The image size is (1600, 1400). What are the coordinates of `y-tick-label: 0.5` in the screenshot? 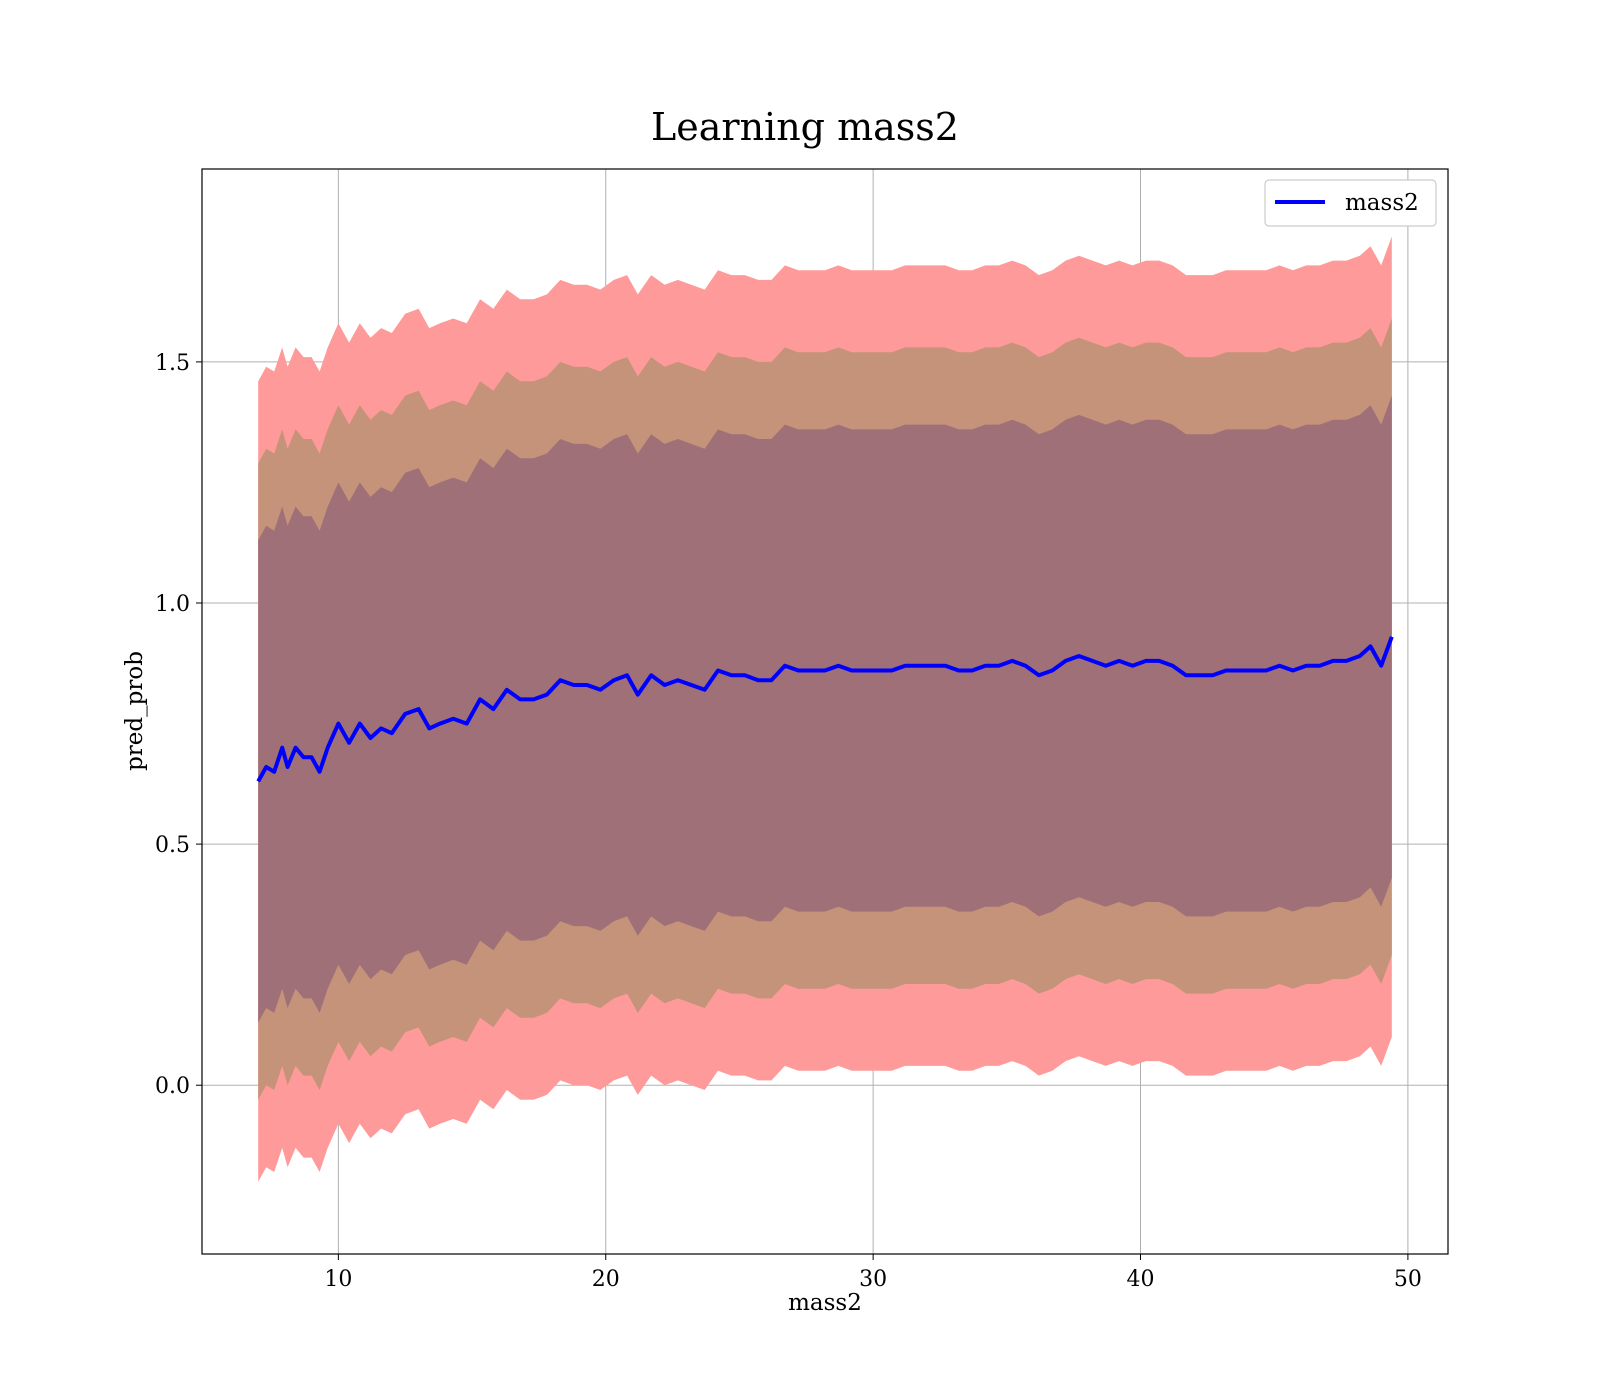 It's located at (172, 845).